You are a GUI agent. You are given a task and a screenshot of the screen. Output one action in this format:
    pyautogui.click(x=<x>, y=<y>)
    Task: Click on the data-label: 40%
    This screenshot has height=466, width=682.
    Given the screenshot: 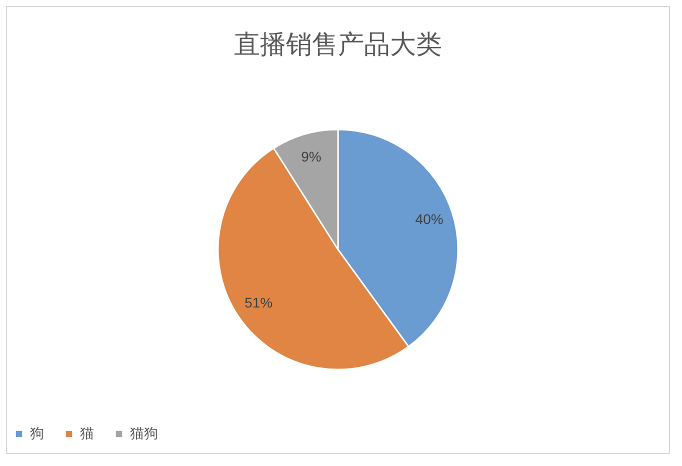 What is the action you would take?
    pyautogui.click(x=429, y=218)
    